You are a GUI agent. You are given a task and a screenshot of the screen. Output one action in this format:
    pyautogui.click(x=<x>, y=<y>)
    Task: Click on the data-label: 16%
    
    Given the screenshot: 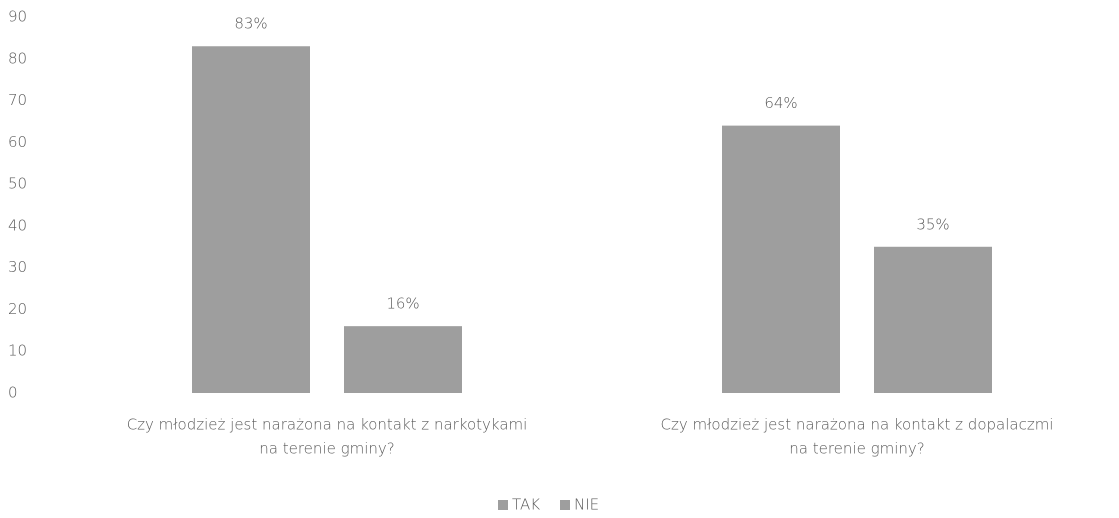 What is the action you would take?
    pyautogui.click(x=402, y=304)
    